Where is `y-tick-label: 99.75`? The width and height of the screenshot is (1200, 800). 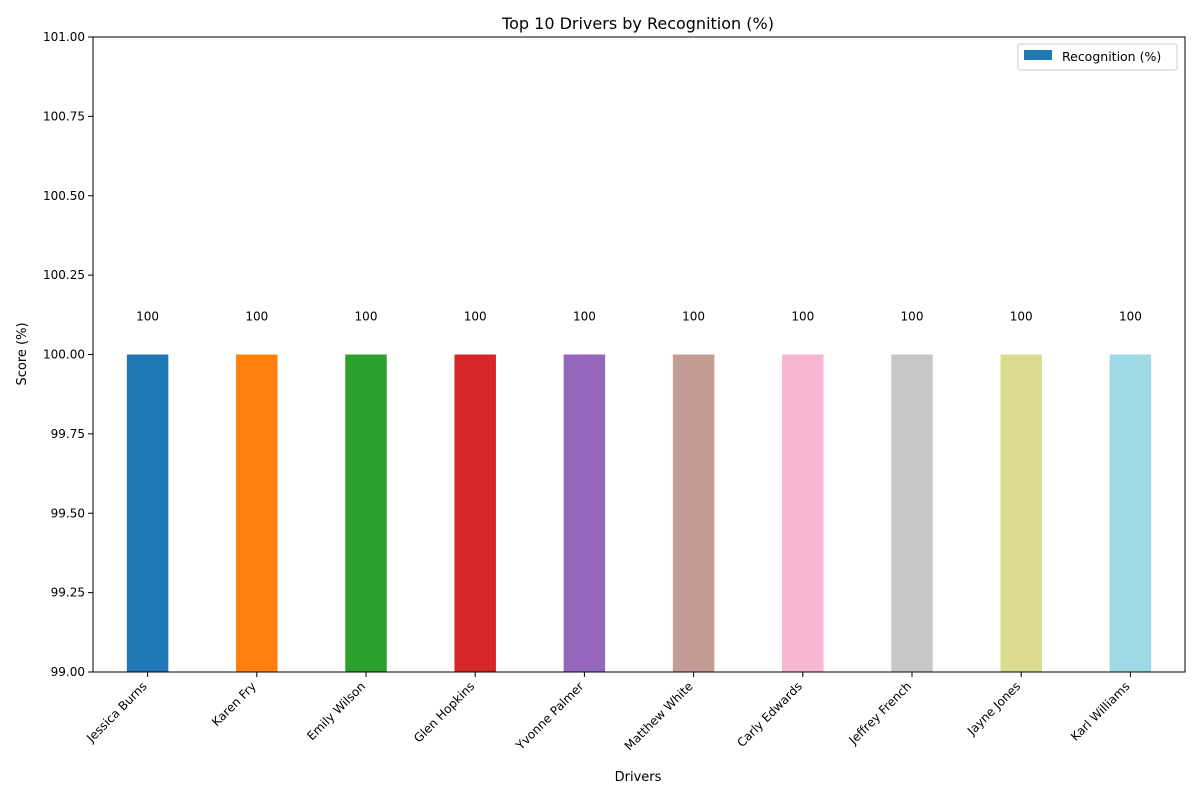
y-tick-label: 99.75 is located at coordinates (68, 434).